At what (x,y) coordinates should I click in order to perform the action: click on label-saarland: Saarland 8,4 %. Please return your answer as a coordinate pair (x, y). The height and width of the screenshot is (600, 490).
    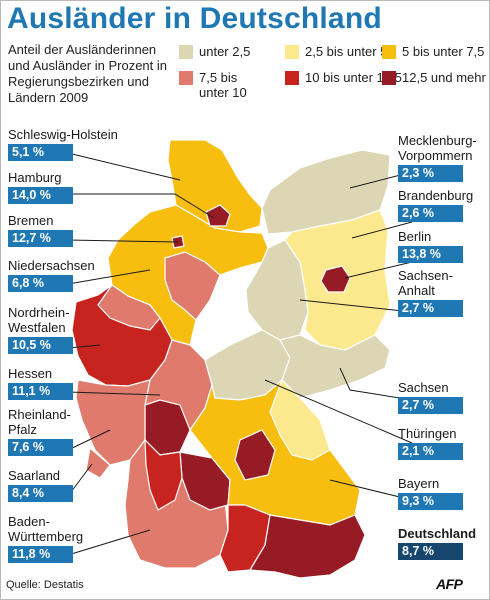
    Looking at the image, I should click on (40, 485).